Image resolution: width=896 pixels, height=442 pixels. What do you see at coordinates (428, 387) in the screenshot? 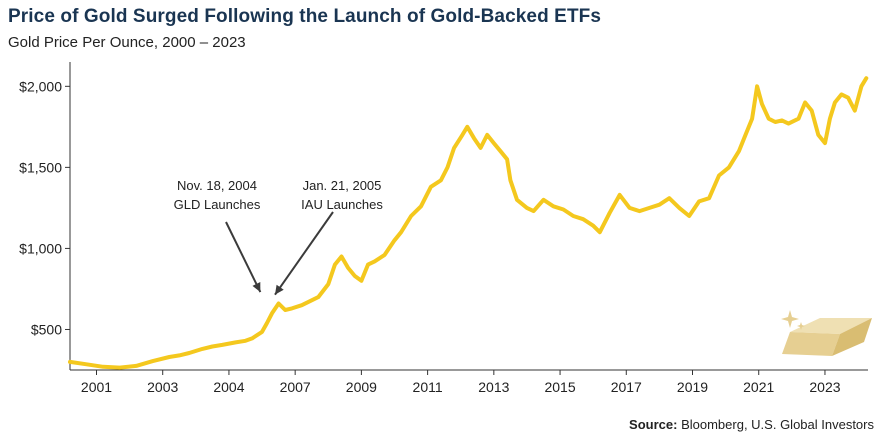
I see `x-tick-label: 2011` at bounding box center [428, 387].